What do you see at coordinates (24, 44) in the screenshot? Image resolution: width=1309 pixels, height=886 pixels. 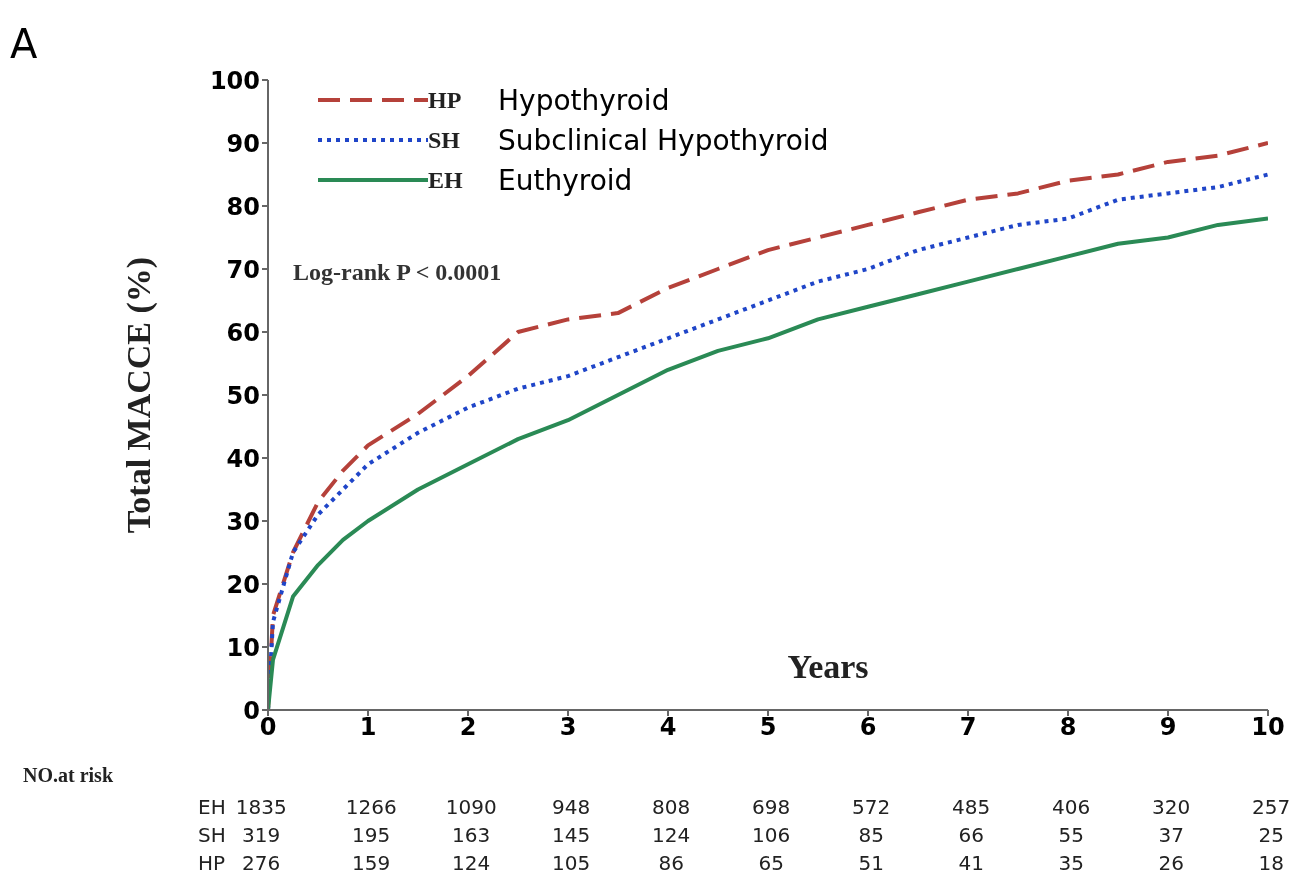 I see `chart-title: A` at bounding box center [24, 44].